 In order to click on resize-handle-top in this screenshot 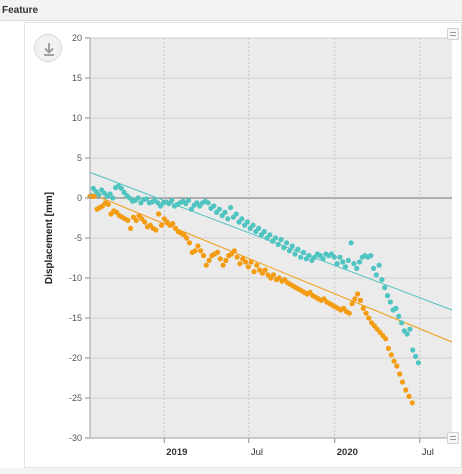, I will do `click(453, 34)`.